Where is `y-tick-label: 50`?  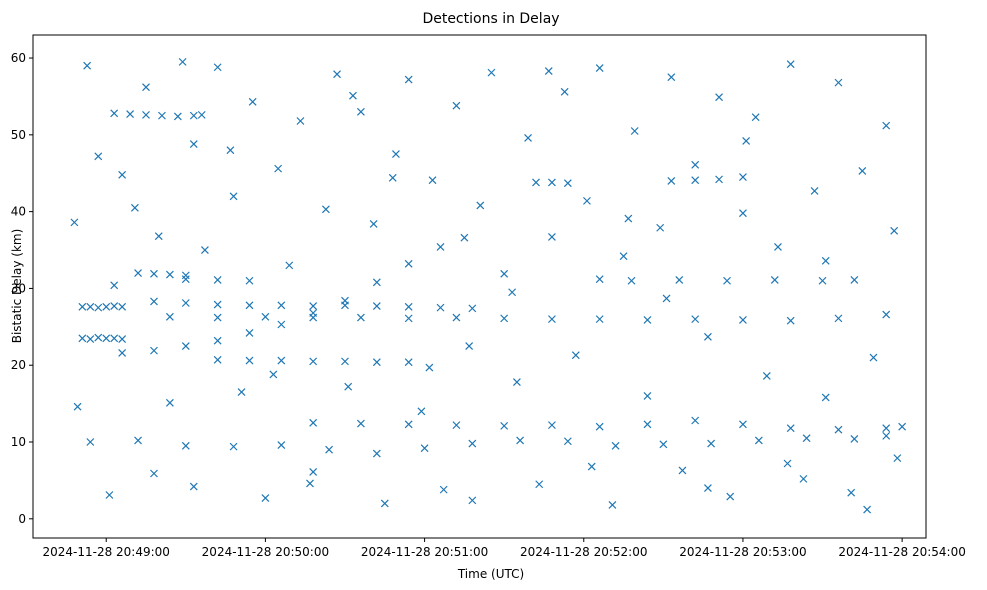 y-tick-label: 50 is located at coordinates (18, 135).